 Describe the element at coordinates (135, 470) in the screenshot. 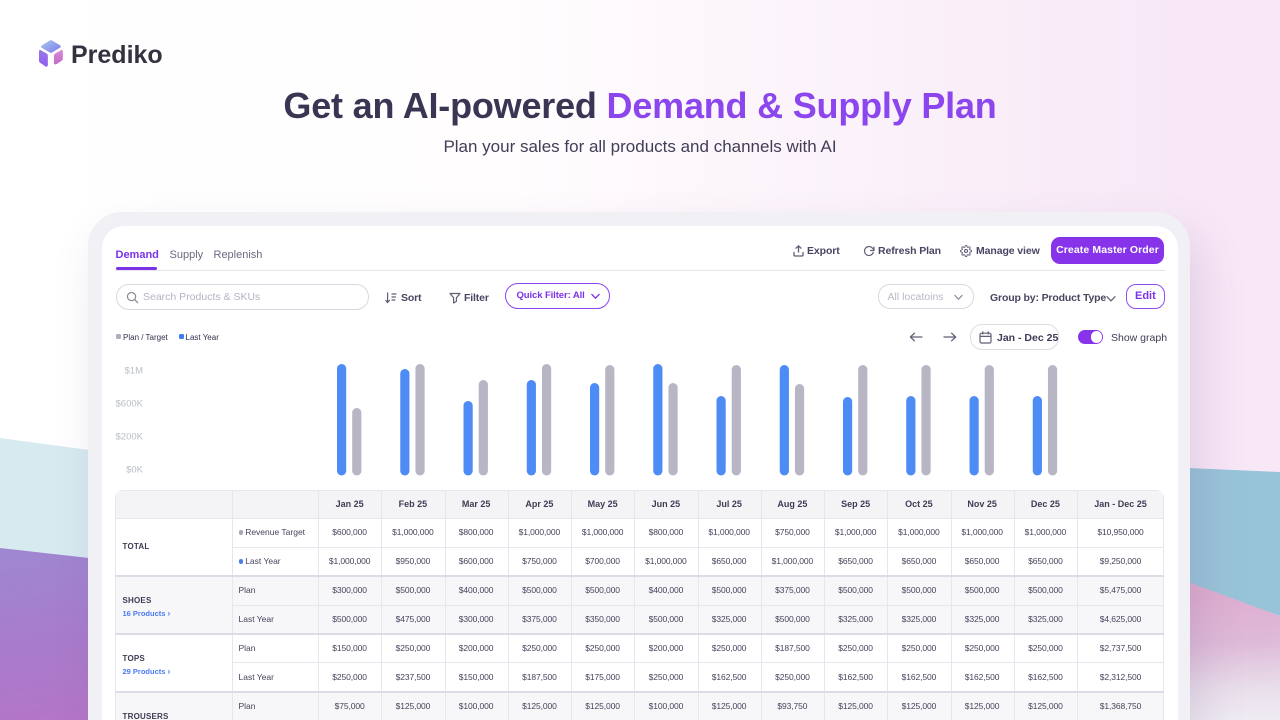

I see `svg-text: $0K` at that location.